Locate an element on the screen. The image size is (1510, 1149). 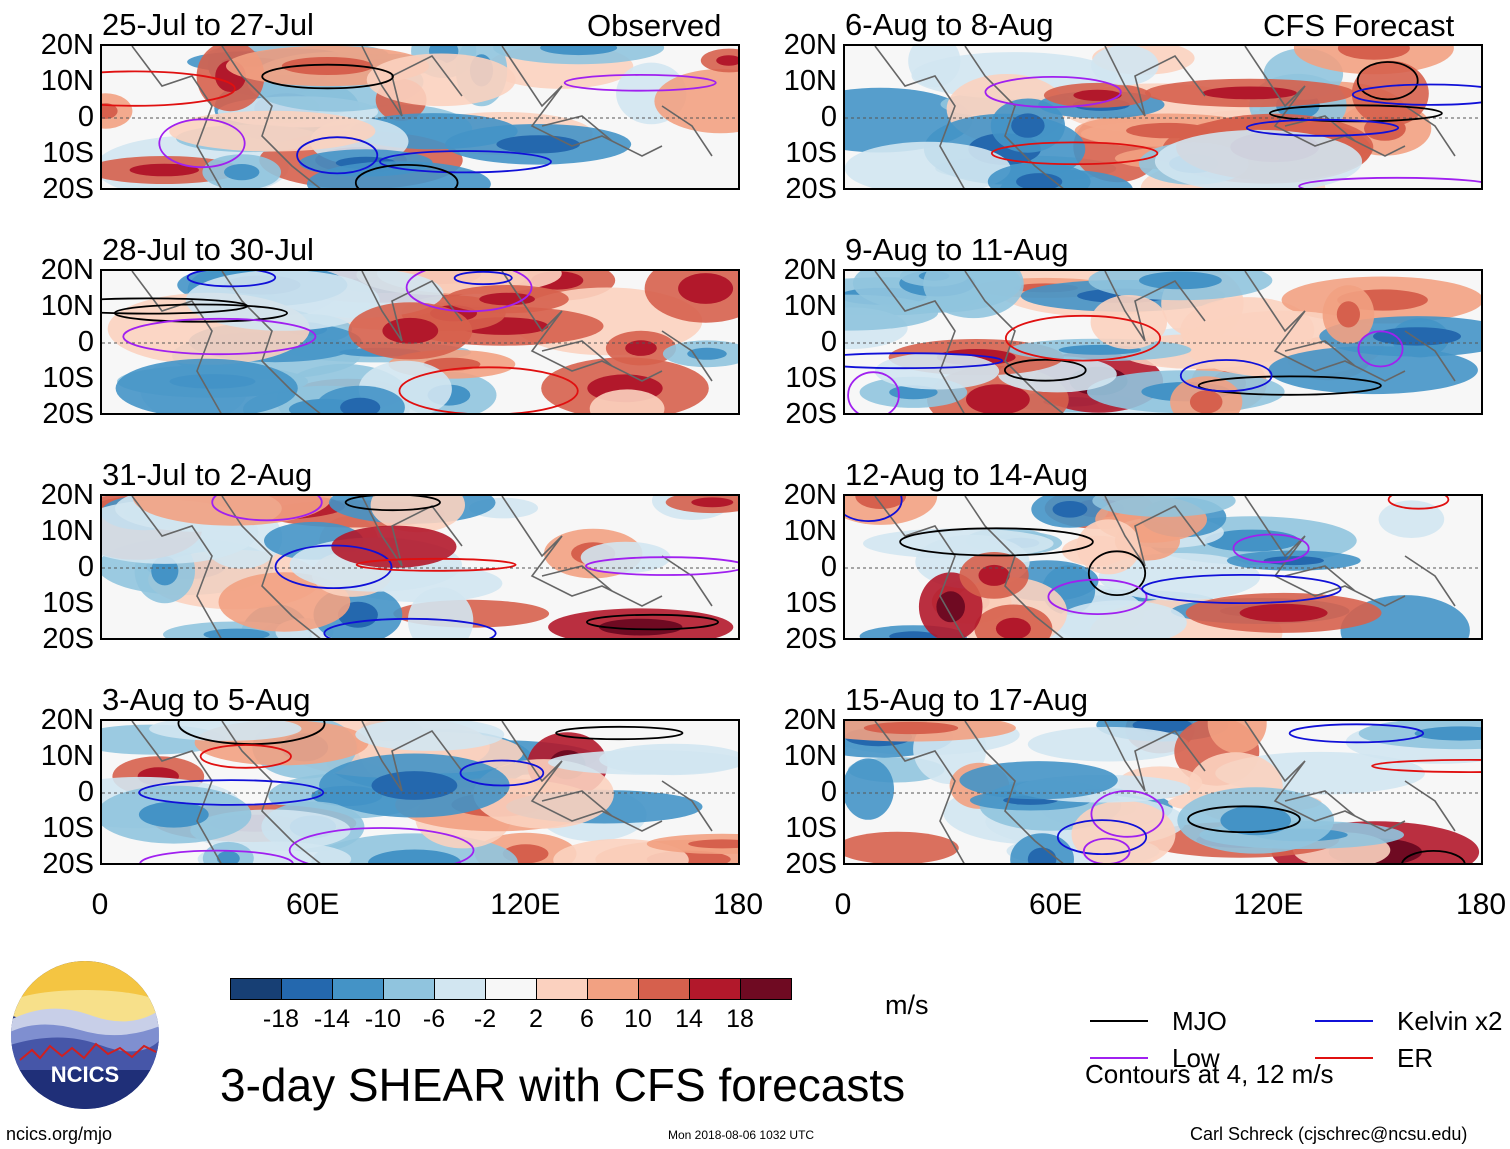
chart-title: 3-day SHEAR with CFS forecasts is located at coordinates (563, 1085).